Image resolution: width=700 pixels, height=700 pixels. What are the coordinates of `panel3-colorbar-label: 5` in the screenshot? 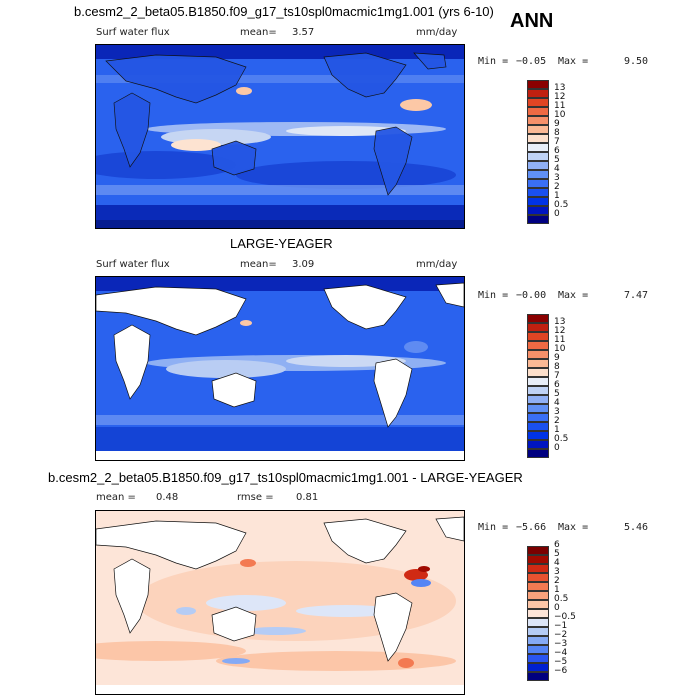 It's located at (557, 554).